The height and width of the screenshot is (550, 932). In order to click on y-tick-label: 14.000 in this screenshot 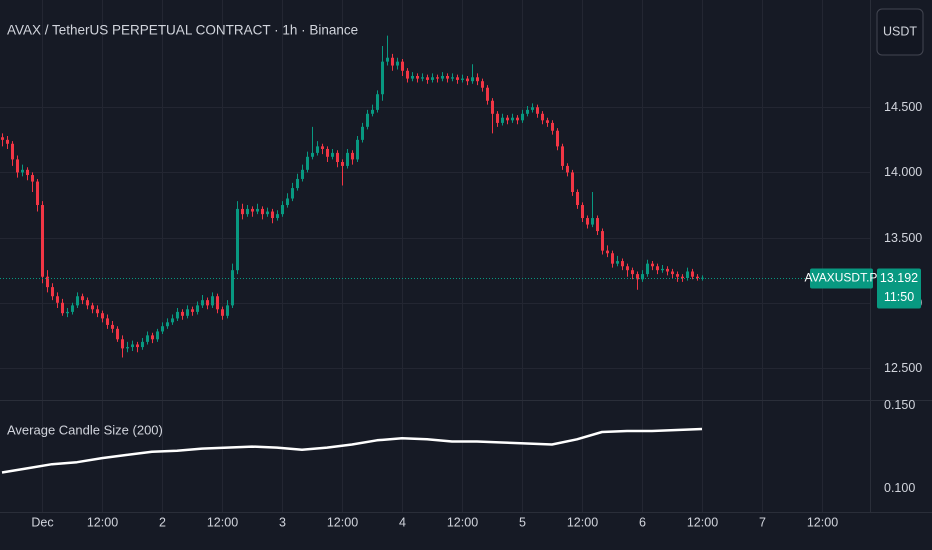, I will do `click(903, 172)`.